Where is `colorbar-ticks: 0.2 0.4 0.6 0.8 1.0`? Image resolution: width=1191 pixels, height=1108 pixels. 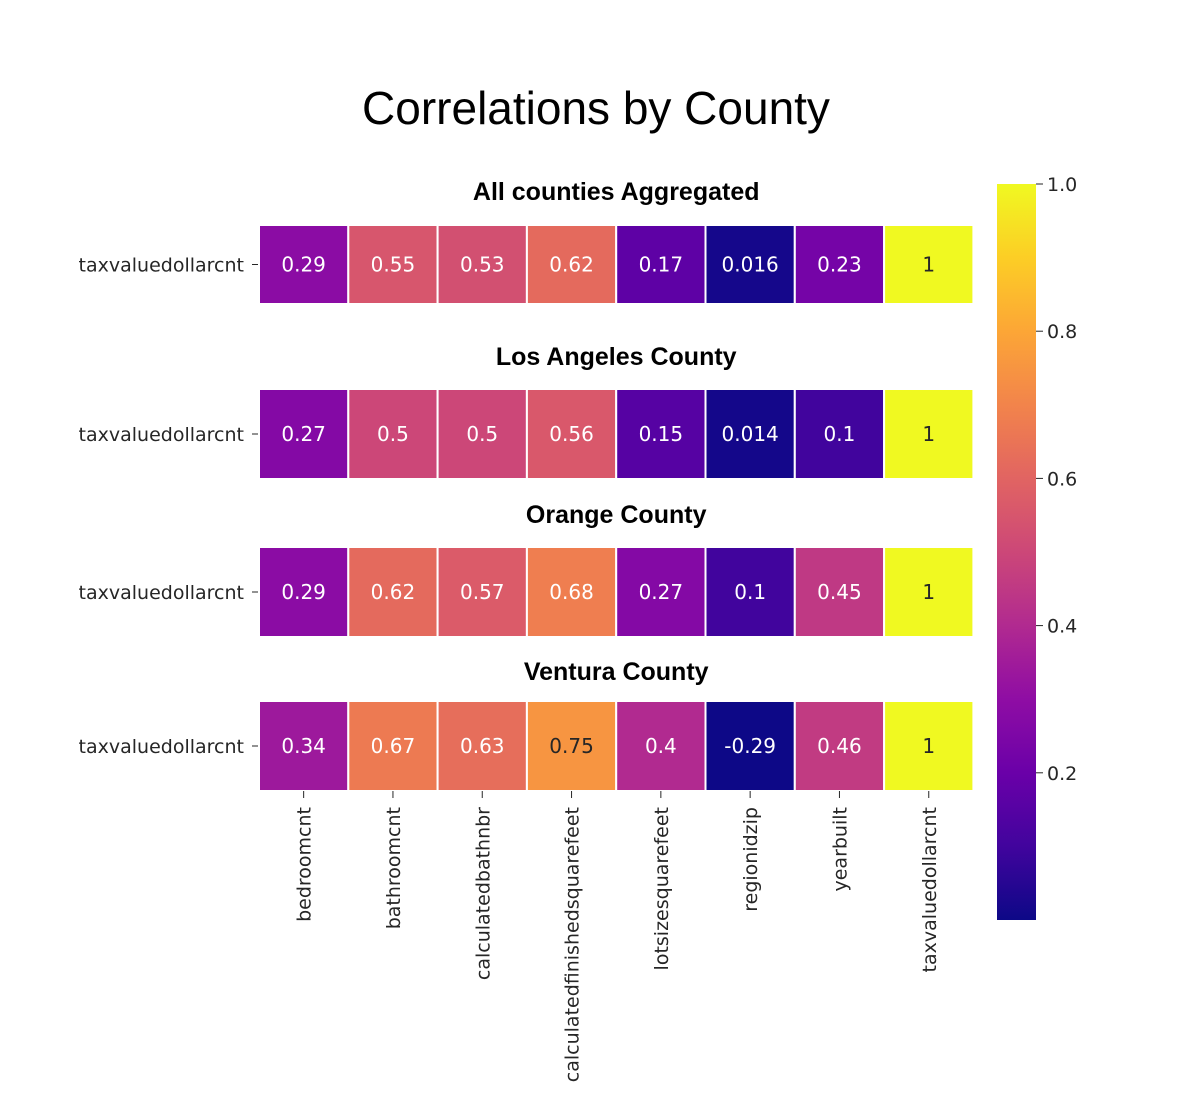 colorbar-ticks: 0.2 0.4 0.6 0.8 1.0 is located at coordinates (1056, 479).